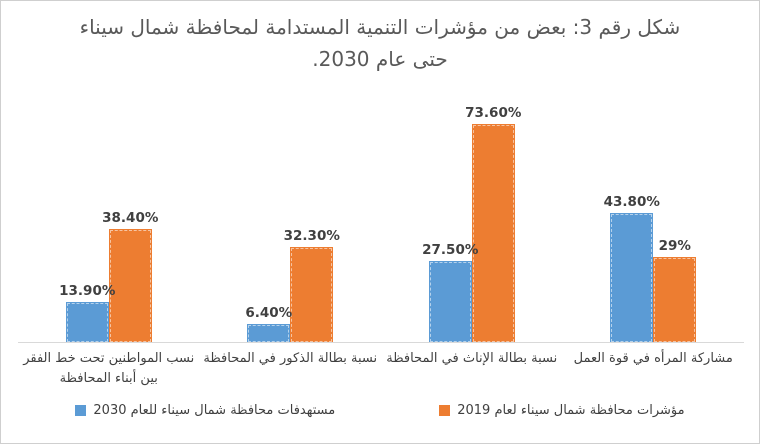 The height and width of the screenshot is (444, 760). Describe the element at coordinates (87, 313) in the screenshot. I see `bar-2030: 13.90%` at that location.